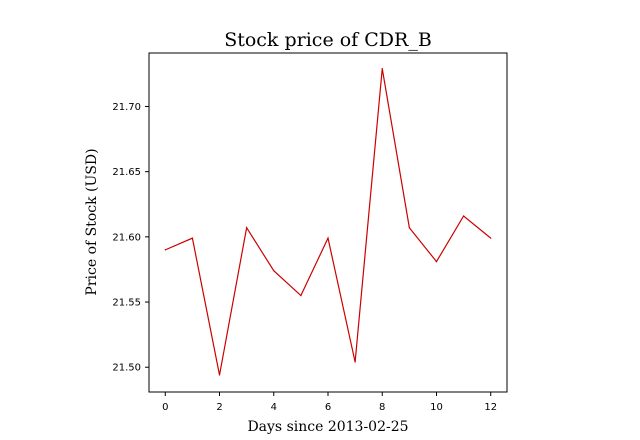  Describe the element at coordinates (126, 237) in the screenshot. I see `y-tick-label: 21.60` at that location.